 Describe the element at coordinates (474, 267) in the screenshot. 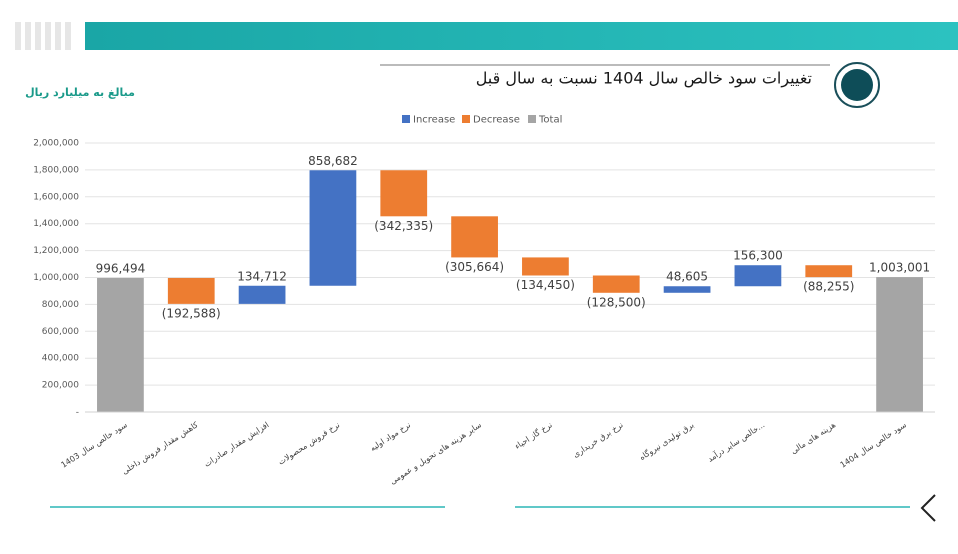

I see `value-label: (305,664)` at that location.